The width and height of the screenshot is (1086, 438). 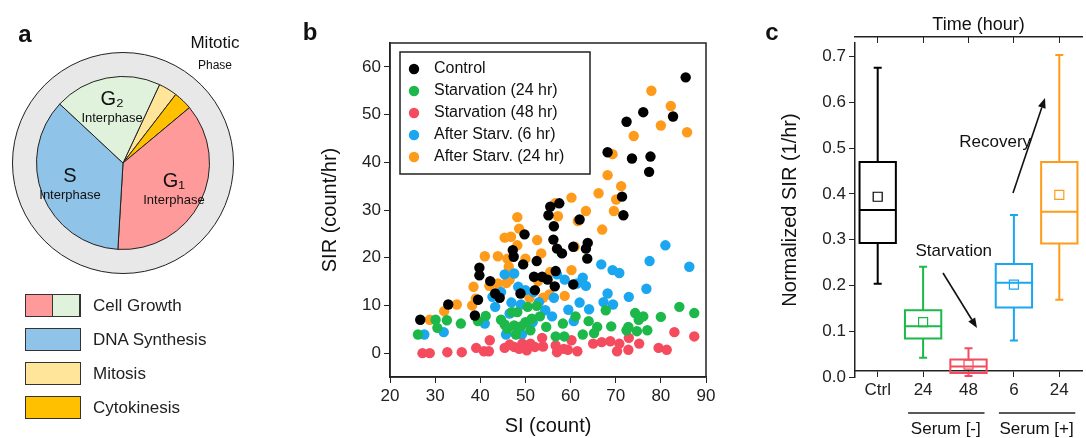 I want to click on y-tick-label: 10, so click(x=371, y=305).